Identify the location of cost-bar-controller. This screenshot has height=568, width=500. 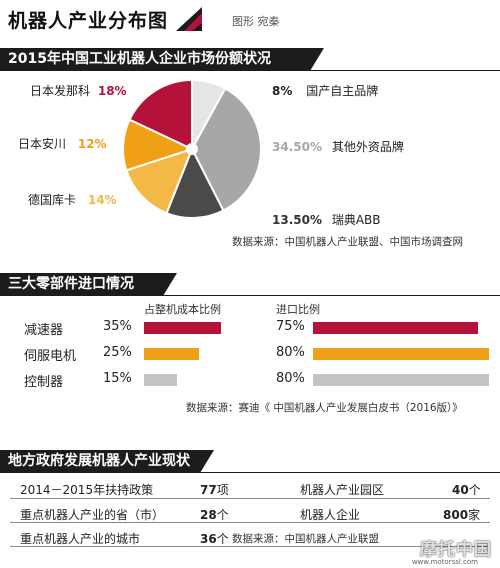
(160, 380).